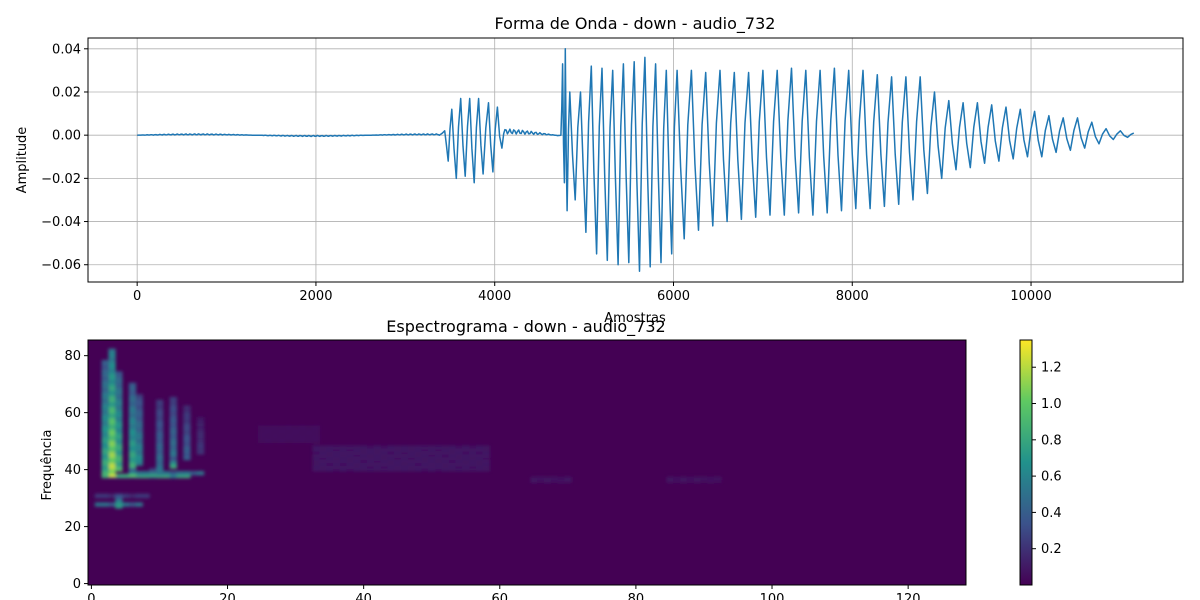 Image resolution: width=1200 pixels, height=600 pixels. I want to click on waveform-x-tick-label: 4000, so click(494, 296).